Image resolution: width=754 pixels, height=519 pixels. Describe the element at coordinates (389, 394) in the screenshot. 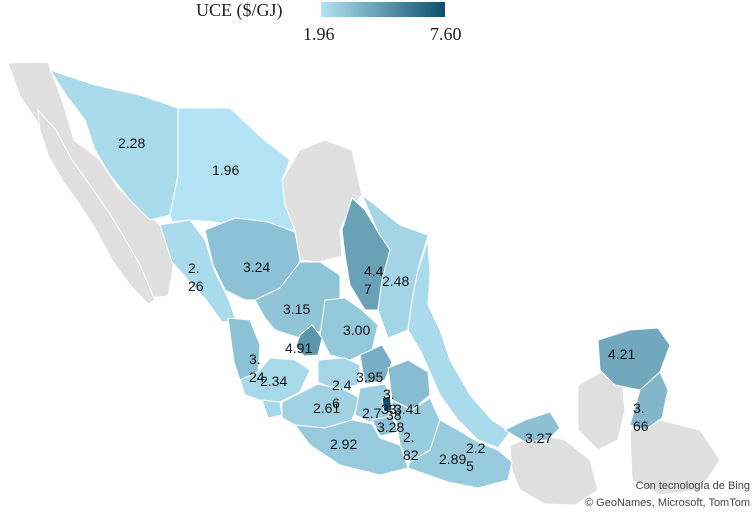

I see `label-hidalgo-top: 3.` at that location.